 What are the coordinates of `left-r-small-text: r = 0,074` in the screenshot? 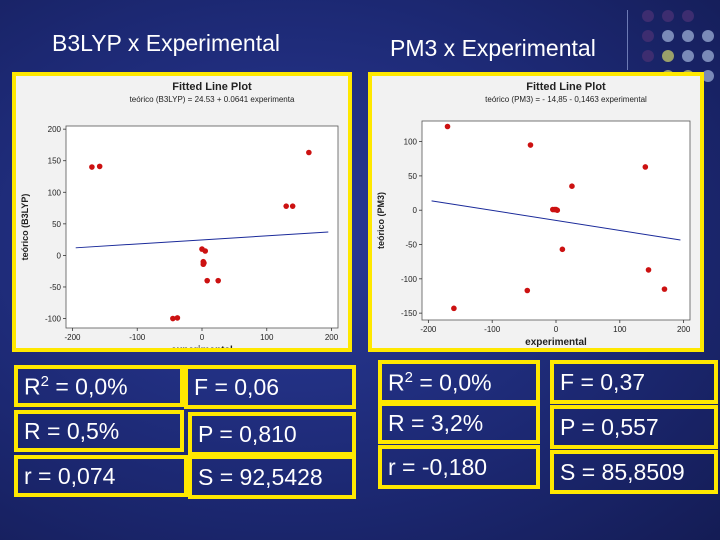 It's located at (70, 475).